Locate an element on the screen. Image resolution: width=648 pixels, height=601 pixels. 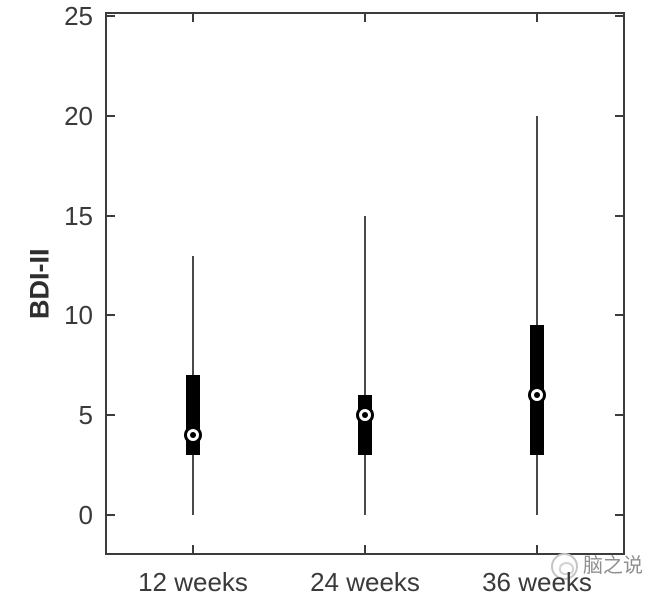
y-tick-label-15: 15 is located at coordinates (78, 215).